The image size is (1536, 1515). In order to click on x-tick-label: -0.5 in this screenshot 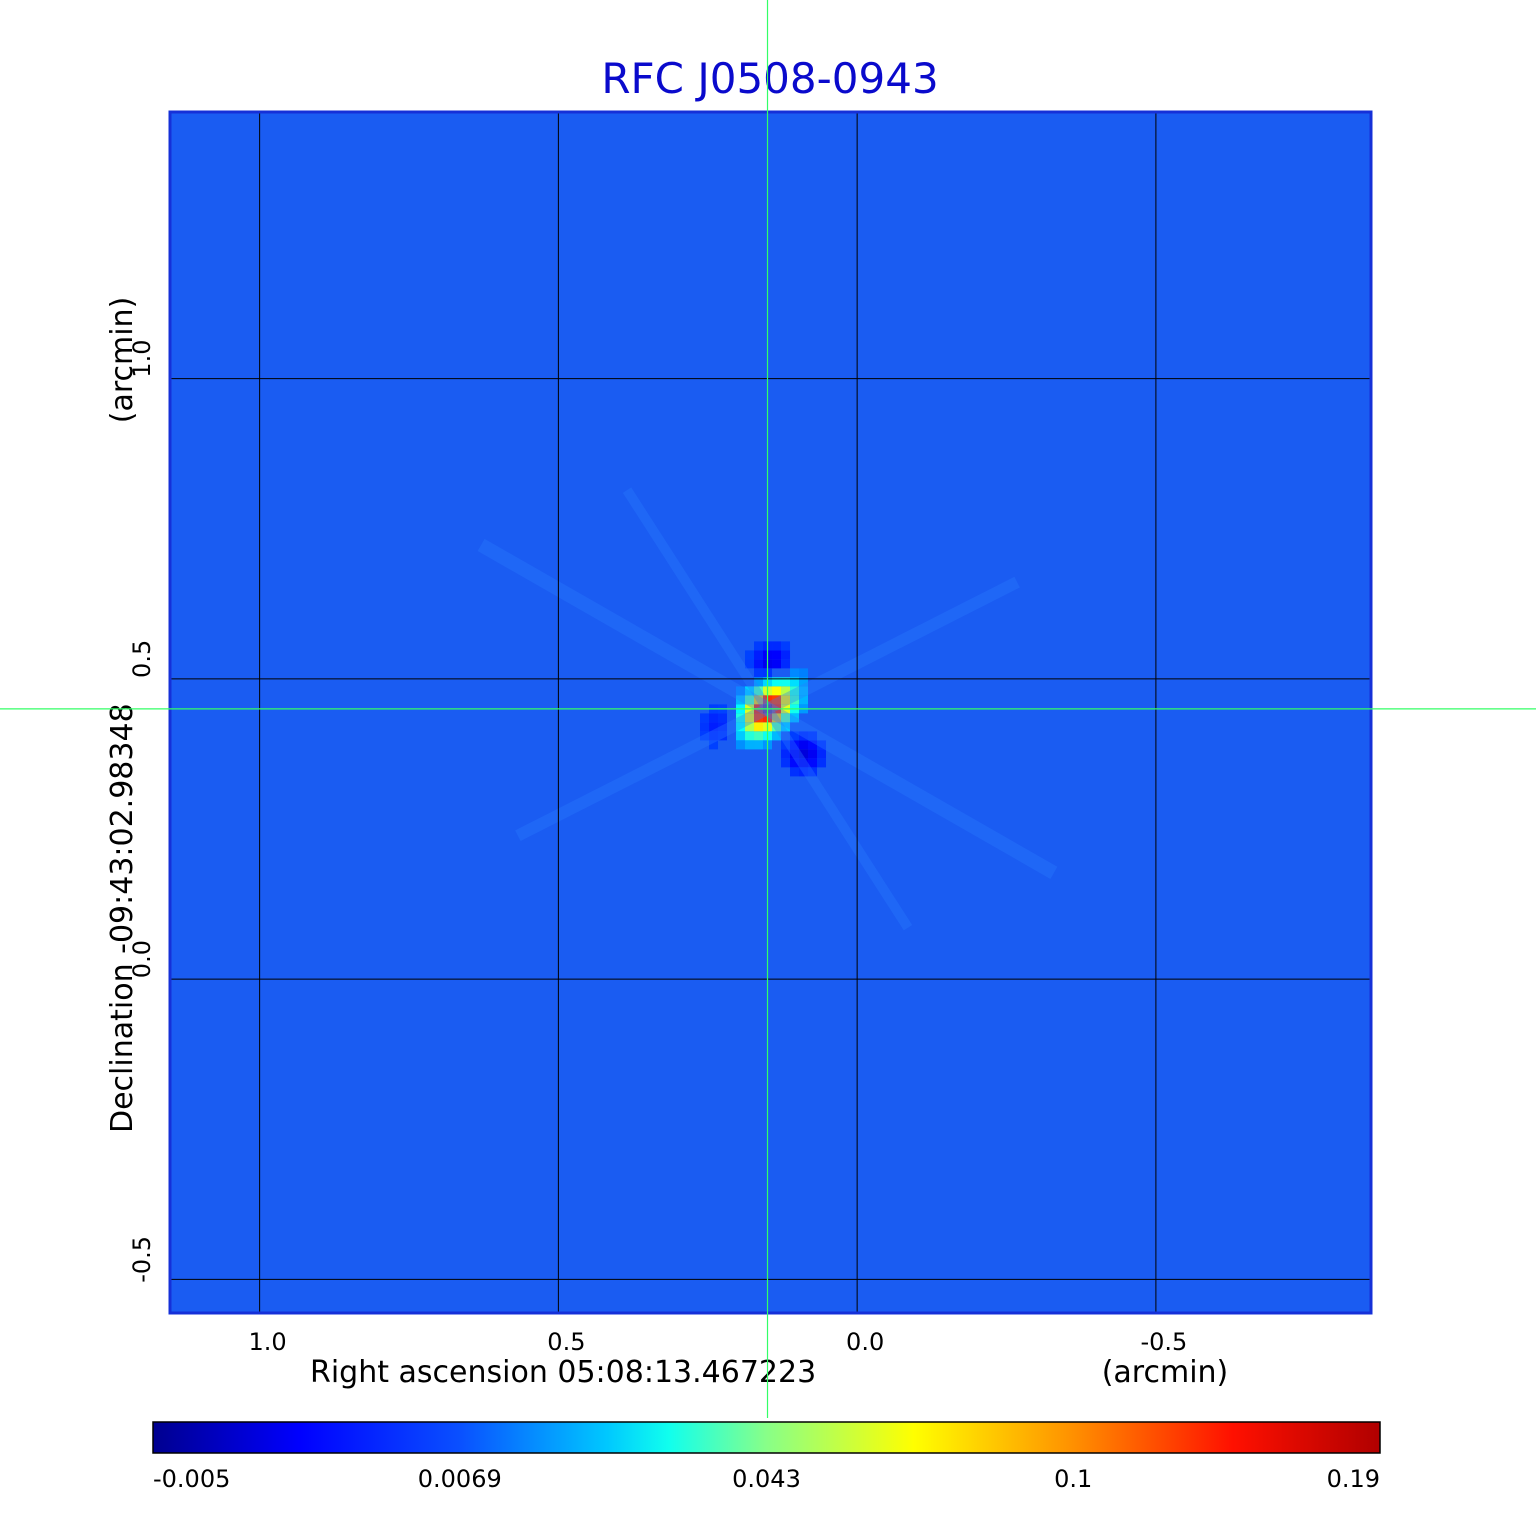, I will do `click(1163, 1342)`.